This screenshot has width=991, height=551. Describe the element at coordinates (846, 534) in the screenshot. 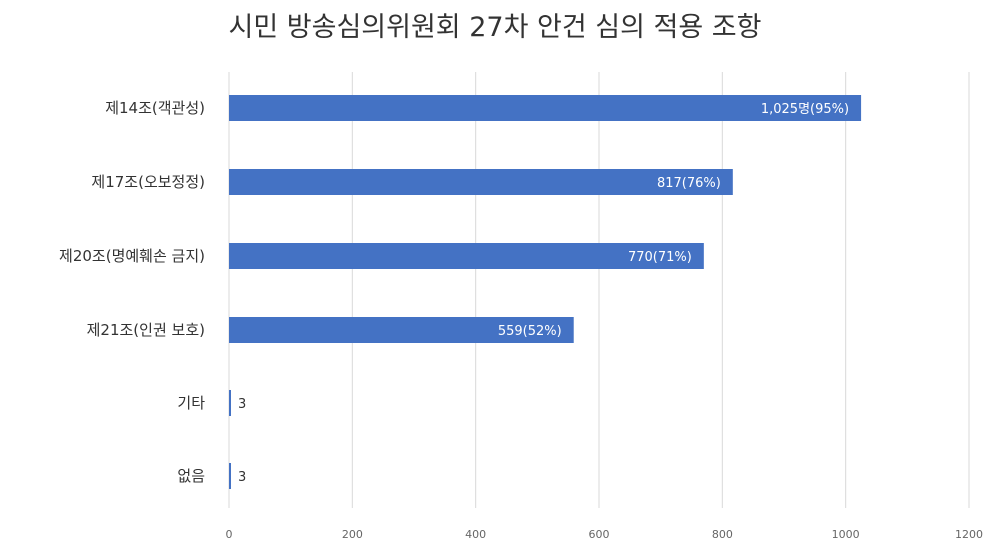

I see `x-tick-label: 1000` at that location.